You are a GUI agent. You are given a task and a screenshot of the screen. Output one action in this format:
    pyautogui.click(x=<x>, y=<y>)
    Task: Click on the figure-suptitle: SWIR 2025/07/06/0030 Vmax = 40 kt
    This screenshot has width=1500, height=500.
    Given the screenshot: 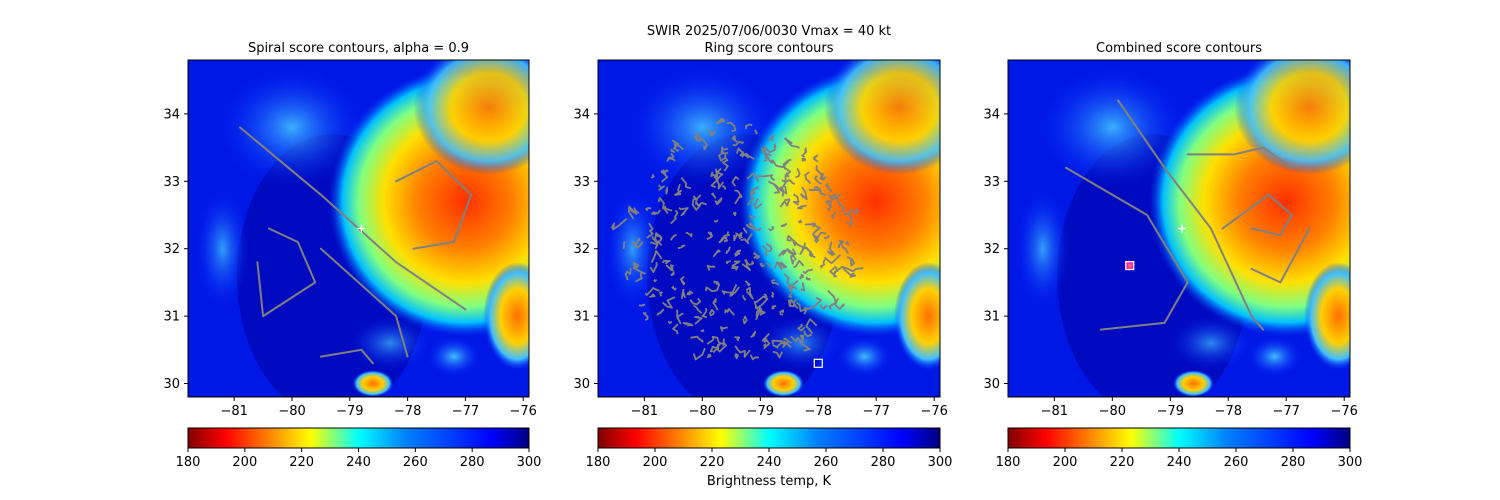 What is the action you would take?
    pyautogui.click(x=769, y=31)
    